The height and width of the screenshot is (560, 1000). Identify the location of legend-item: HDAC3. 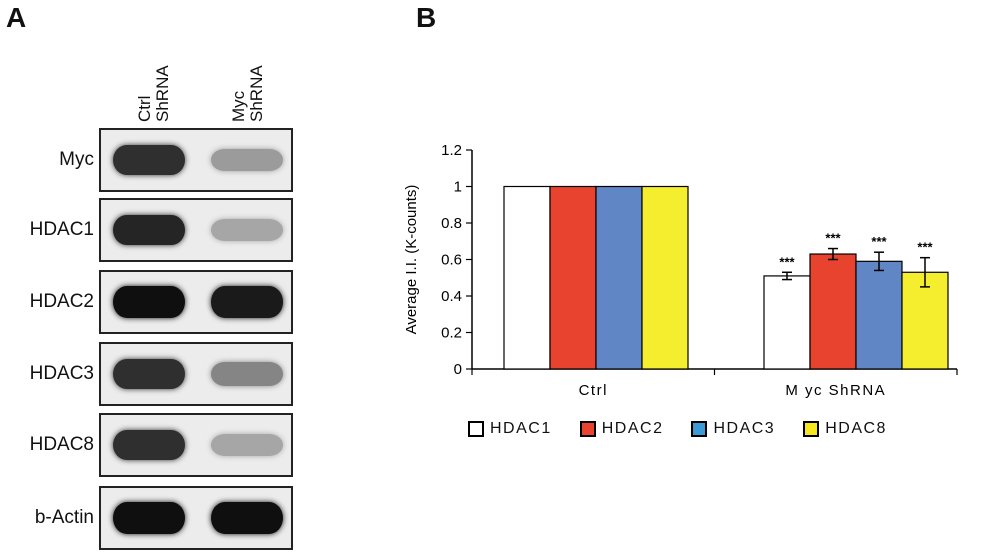
(733, 429).